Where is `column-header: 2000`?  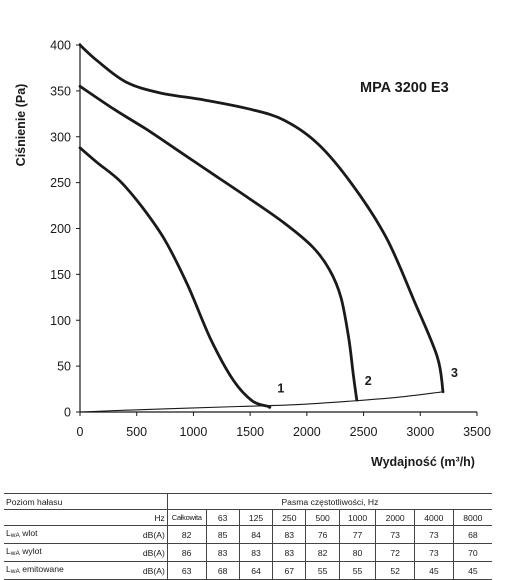
column-header: 2000 is located at coordinates (395, 517).